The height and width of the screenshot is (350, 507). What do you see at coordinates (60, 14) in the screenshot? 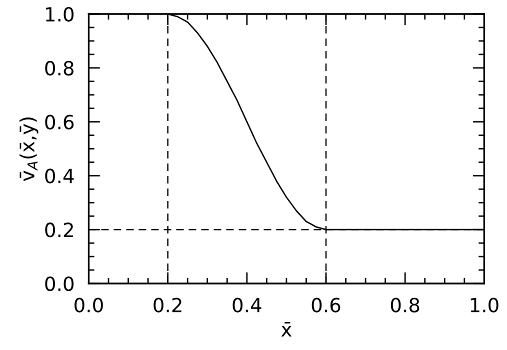
I see `y-tick-label: 1.0` at bounding box center [60, 14].